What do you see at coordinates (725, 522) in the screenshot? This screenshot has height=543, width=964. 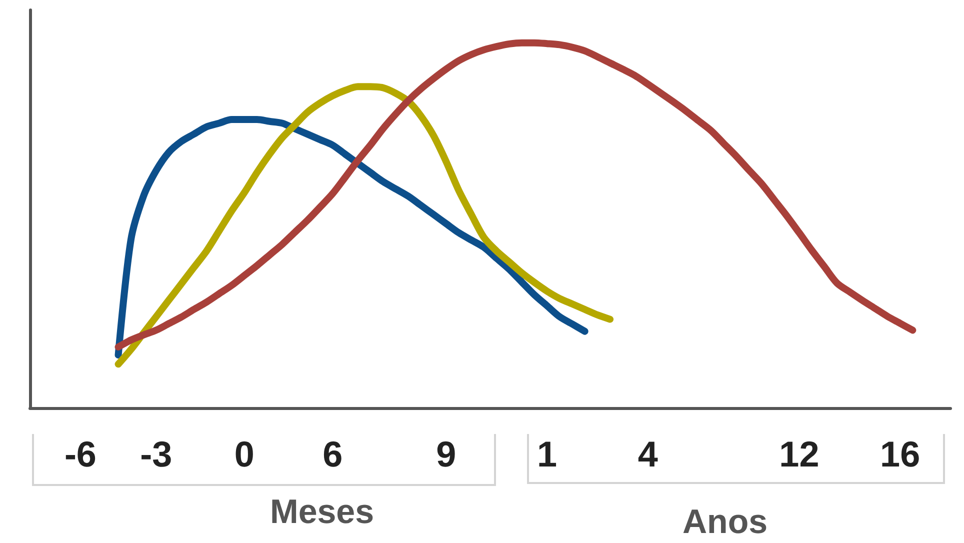 I see `text: Anos` at bounding box center [725, 522].